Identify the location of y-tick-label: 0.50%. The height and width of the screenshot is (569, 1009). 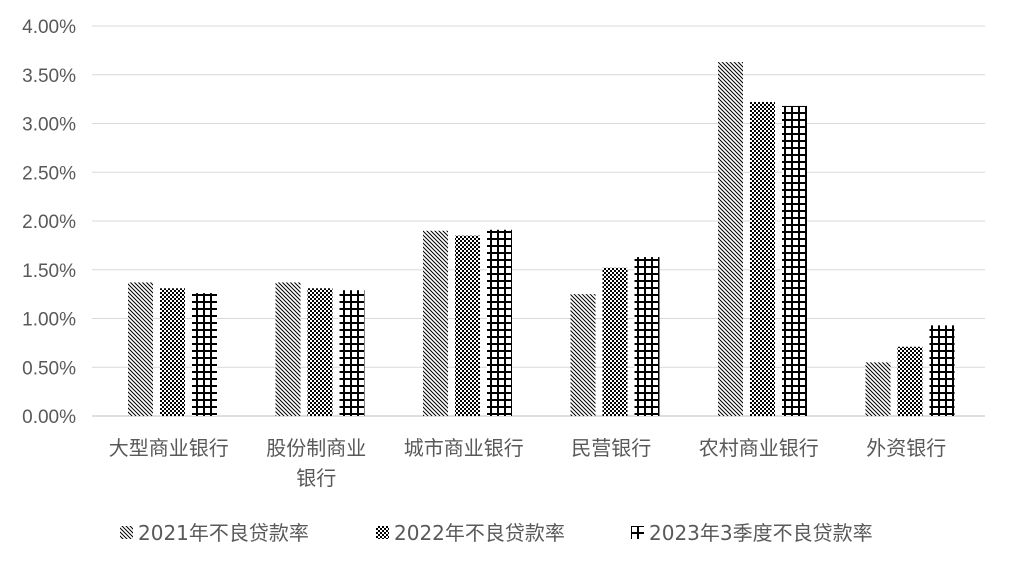
(49, 368).